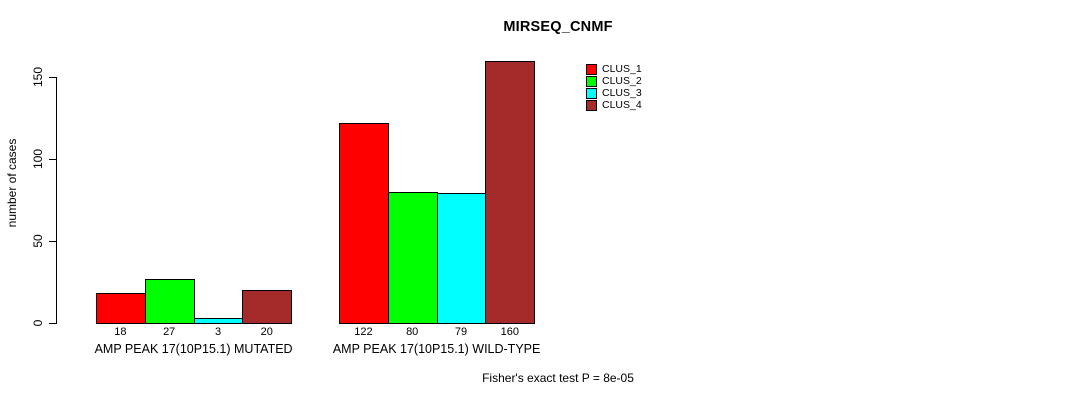 The height and width of the screenshot is (400, 1090). What do you see at coordinates (38, 323) in the screenshot?
I see `y-axis-tick-label: 0` at bounding box center [38, 323].